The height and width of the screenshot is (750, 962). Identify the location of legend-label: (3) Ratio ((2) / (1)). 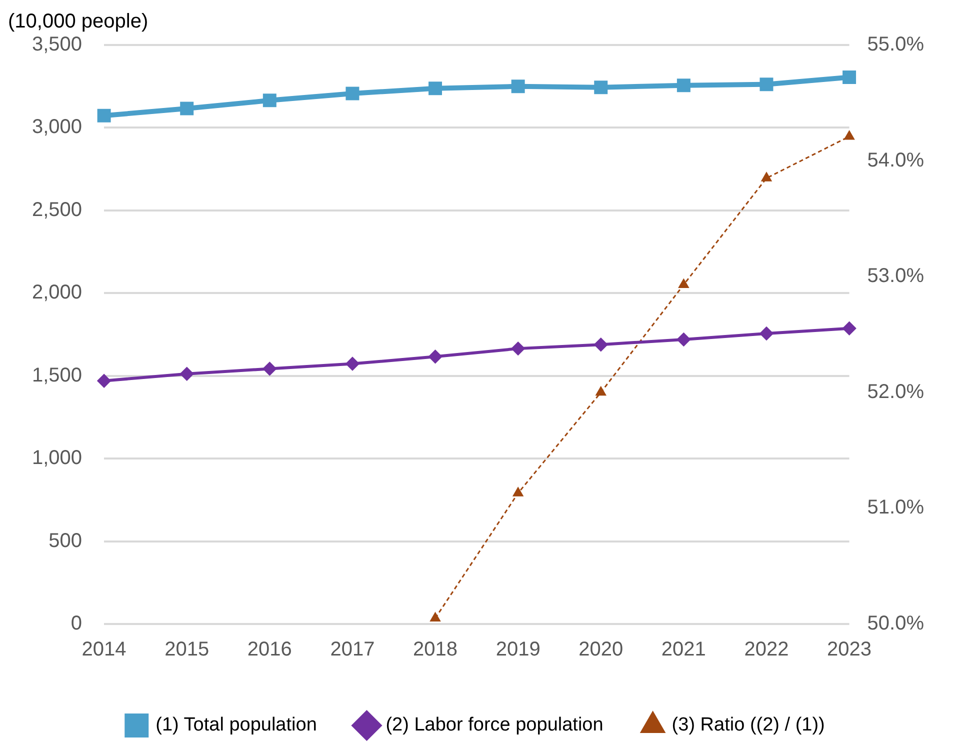
(748, 725).